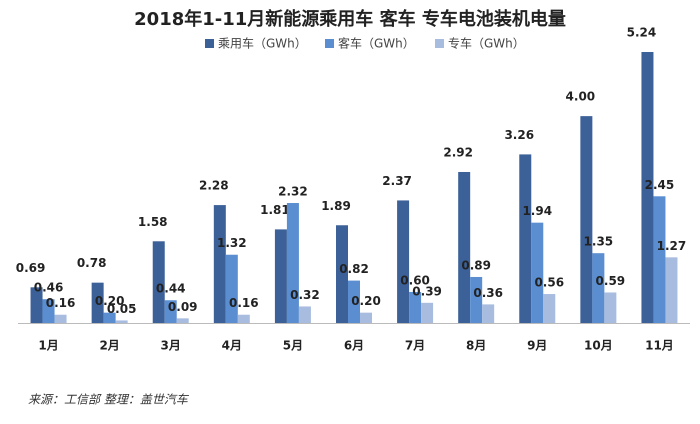 The width and height of the screenshot is (700, 424). Describe the element at coordinates (476, 265) in the screenshot. I see `value-label: 0.89` at that location.